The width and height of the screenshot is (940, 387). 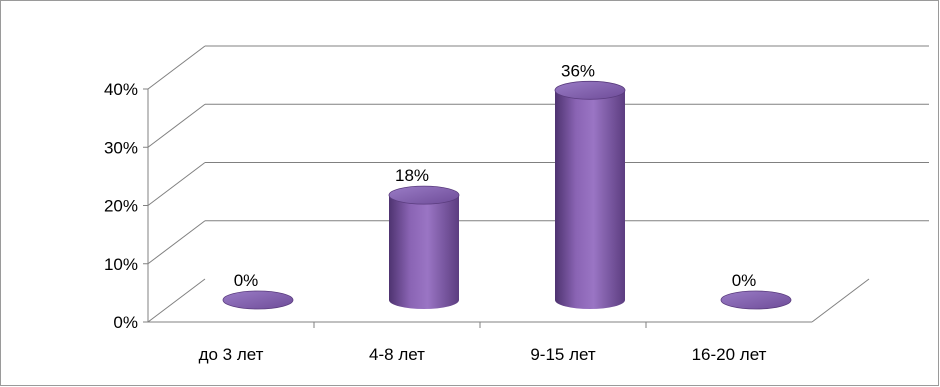 What do you see at coordinates (729, 354) in the screenshot?
I see `x-tick-label: 16-20 лет` at bounding box center [729, 354].